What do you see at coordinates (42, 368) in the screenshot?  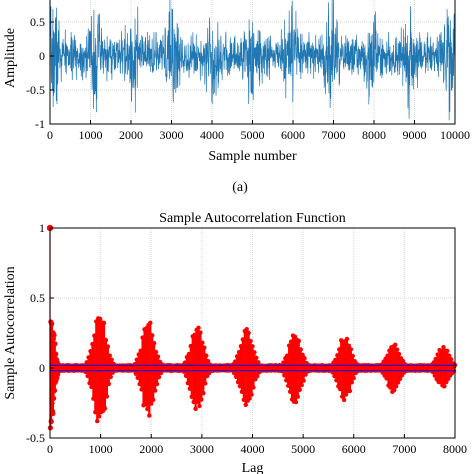 I see `y-tick-label: 0` at bounding box center [42, 368].